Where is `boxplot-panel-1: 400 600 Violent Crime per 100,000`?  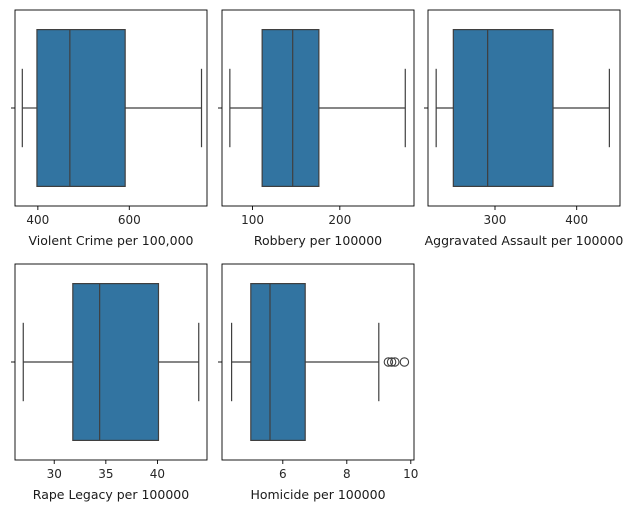
boxplot-panel-1: 400 600 Violent Crime per 100,000 is located at coordinates (109, 128).